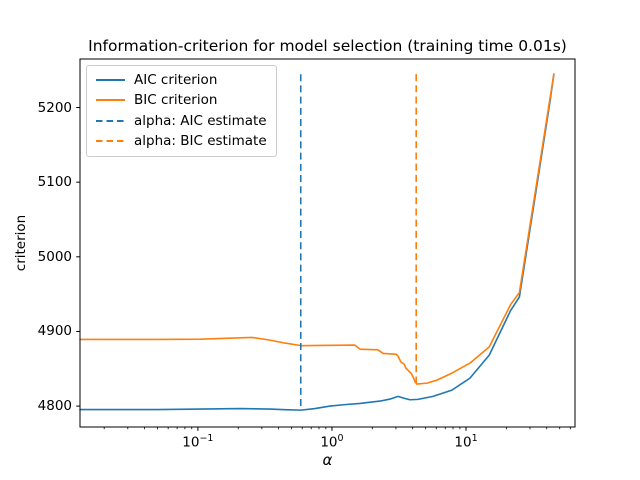 The image size is (640, 480). What do you see at coordinates (54, 182) in the screenshot?
I see `y-tick-label: 5100` at bounding box center [54, 182].